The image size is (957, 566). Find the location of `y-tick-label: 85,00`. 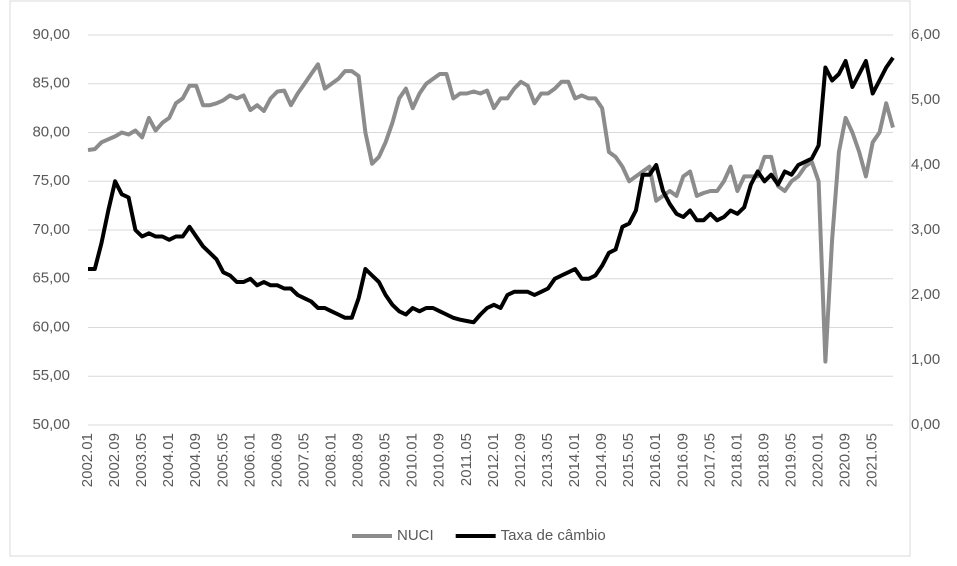

y-tick-label: 85,00 is located at coordinates (51, 83).